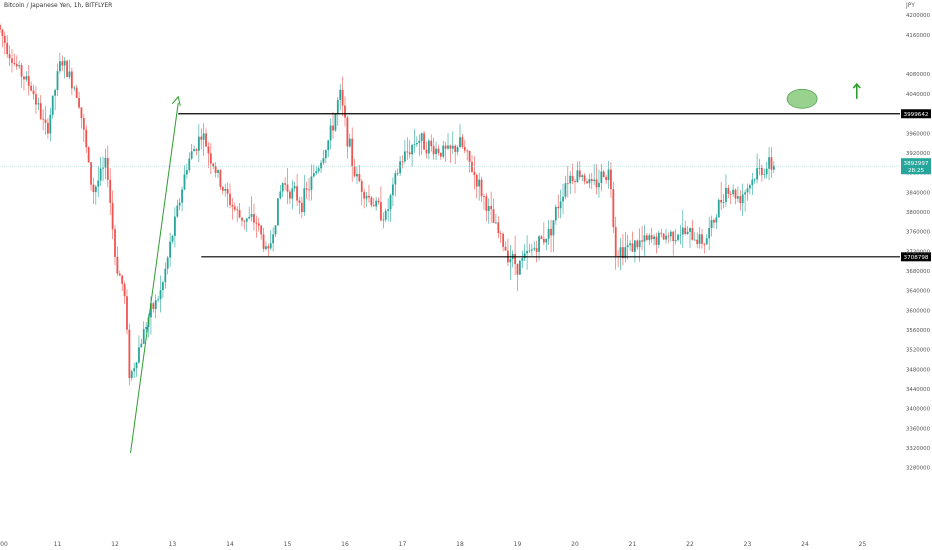  I want to click on x-tick-label: 17, so click(403, 544).